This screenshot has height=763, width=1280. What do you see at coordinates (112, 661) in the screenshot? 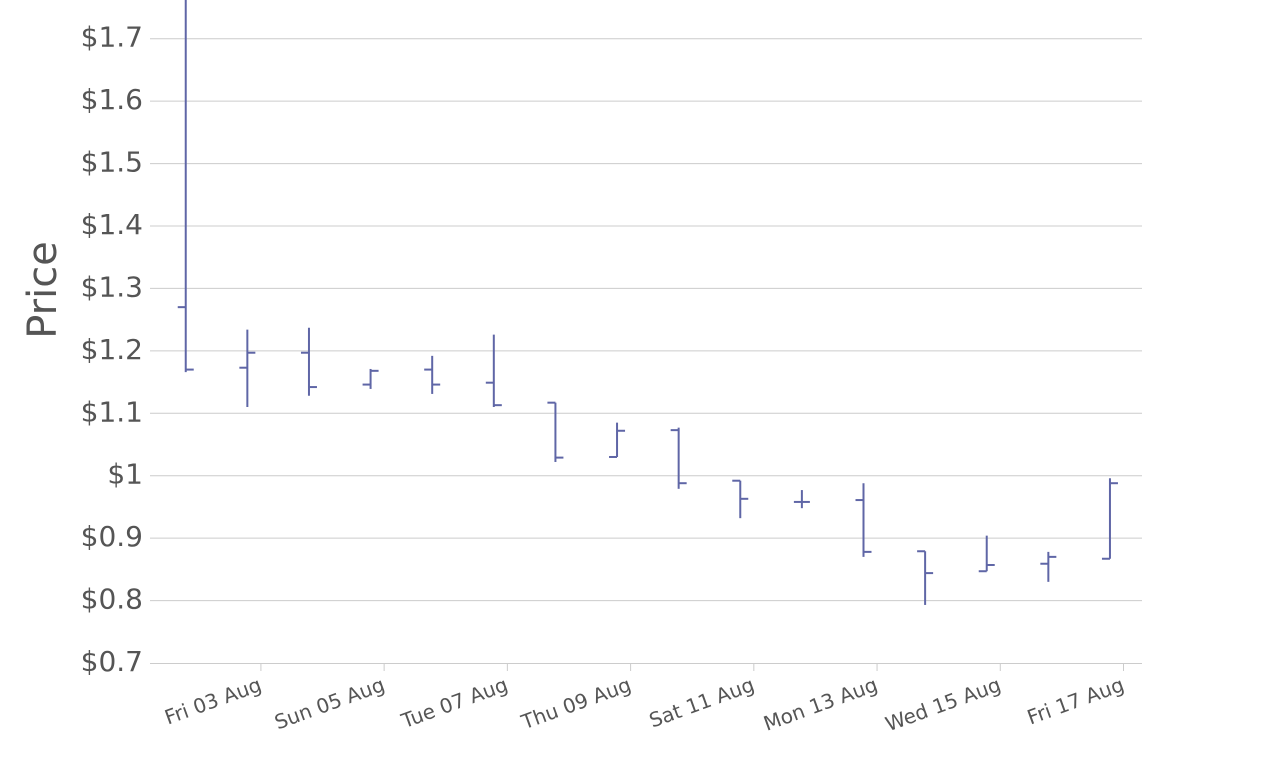
I see `y-tick-label: $0.7` at bounding box center [112, 661].